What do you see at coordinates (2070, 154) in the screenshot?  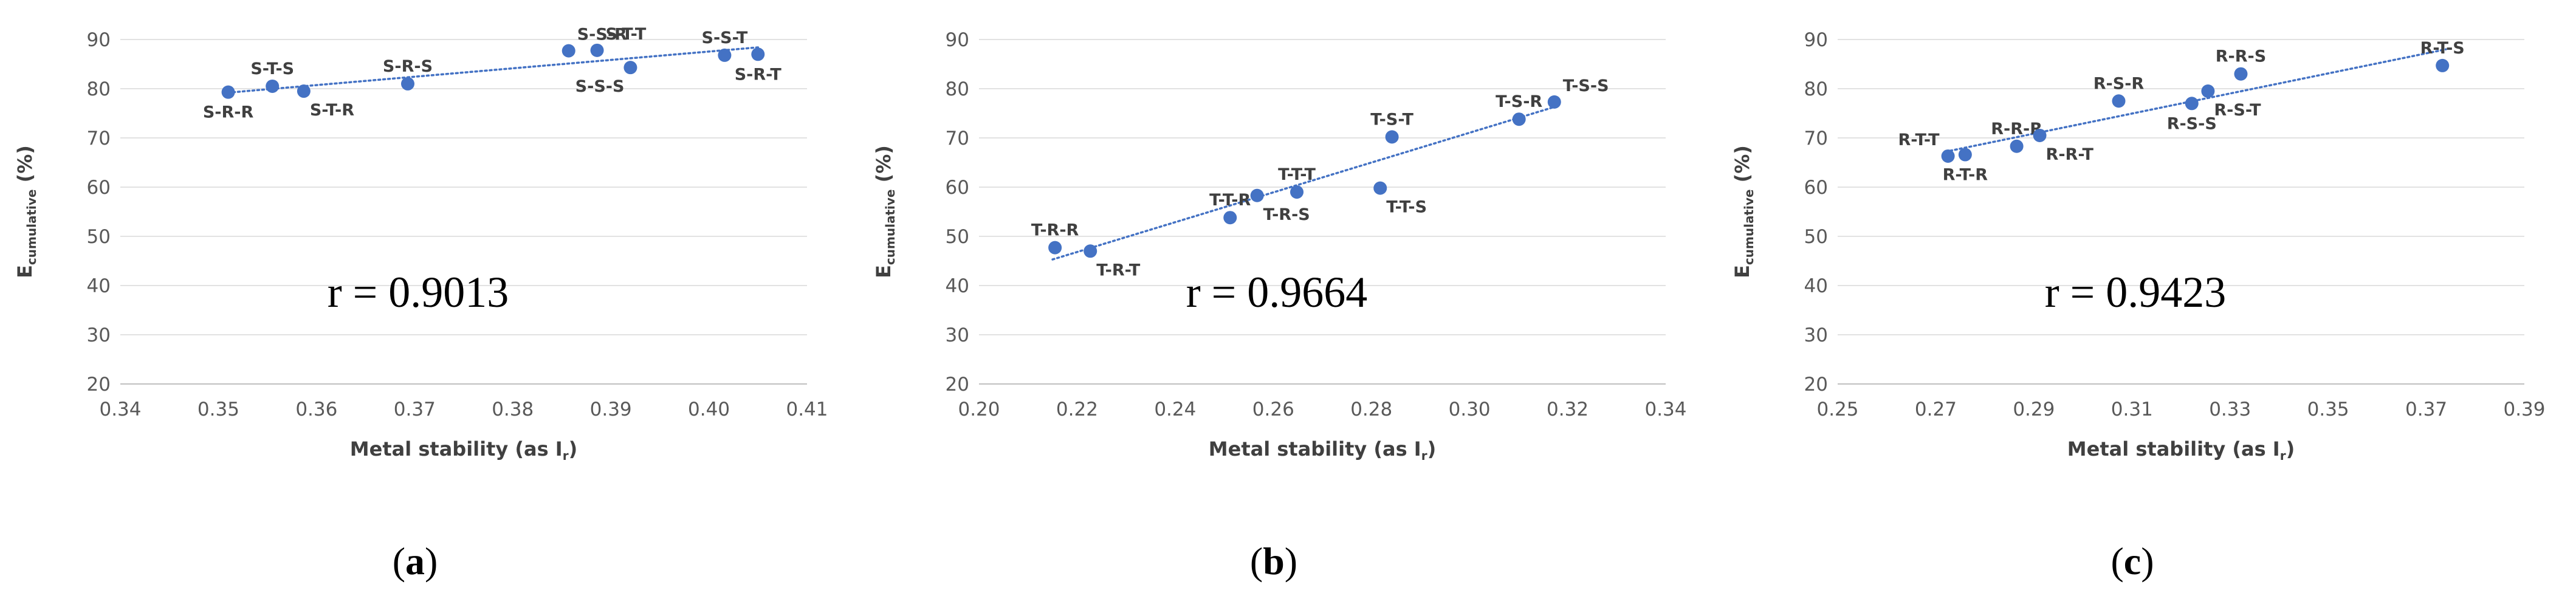 I see `data-point-label: R-R-T` at bounding box center [2070, 154].